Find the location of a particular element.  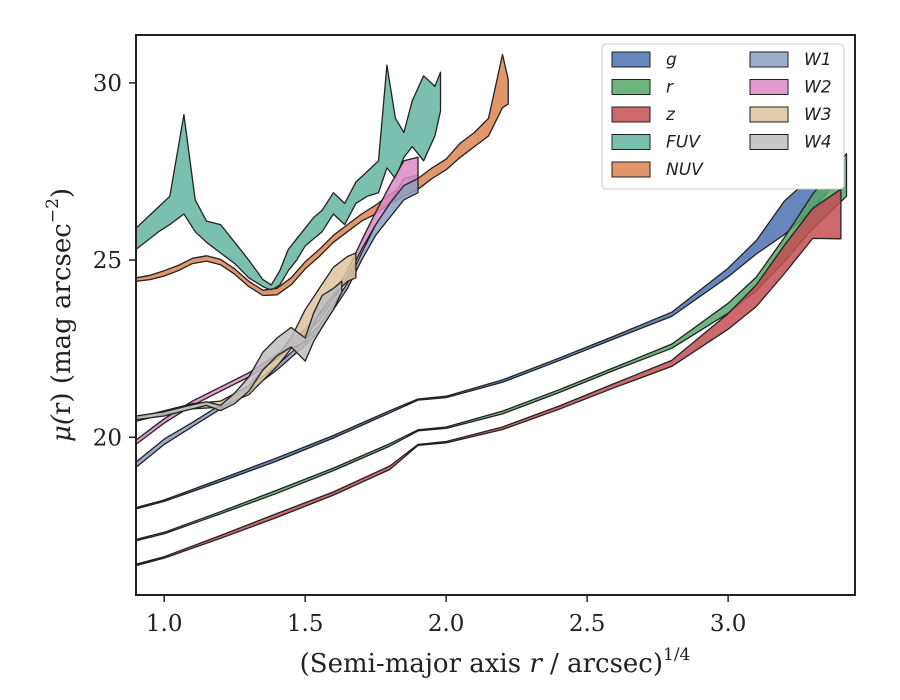

y-axis: 20 25 30 is located at coordinates (114, 261).